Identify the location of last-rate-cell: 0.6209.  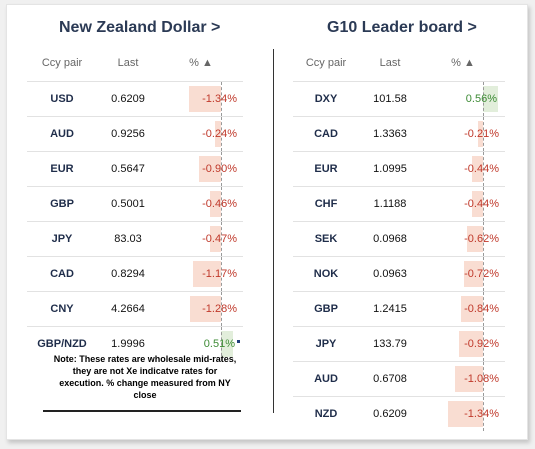
(390, 413).